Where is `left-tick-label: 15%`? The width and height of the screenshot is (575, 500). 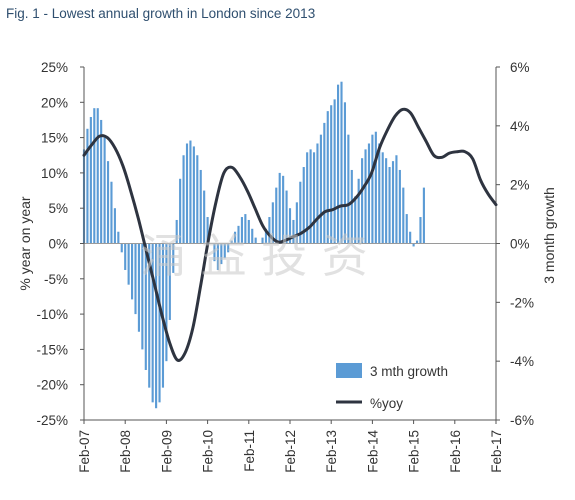 left-tick-label: 15% is located at coordinates (54, 138).